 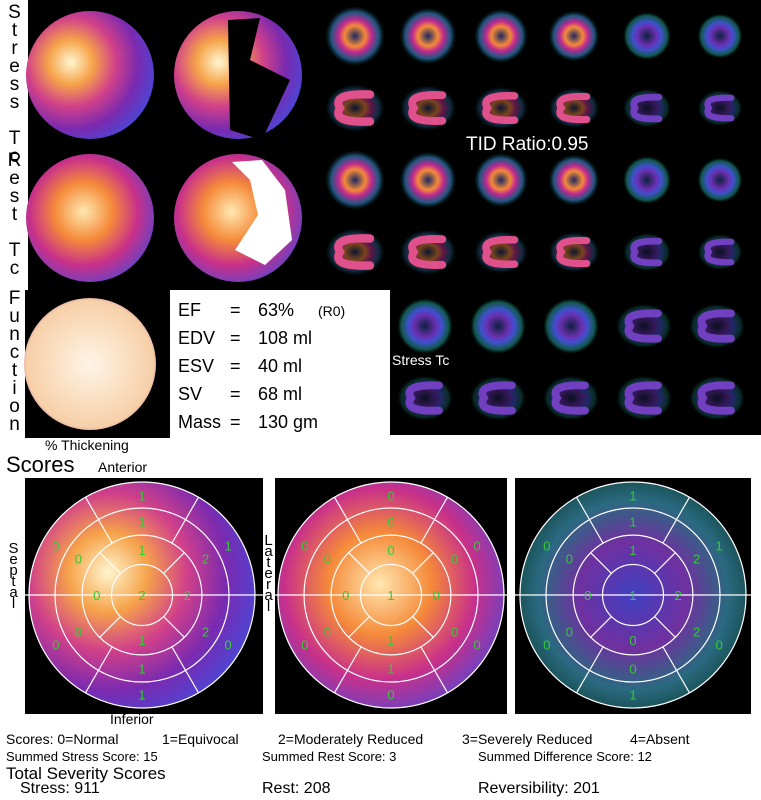 I want to click on side-label: Rest Tc, so click(x=14, y=213).